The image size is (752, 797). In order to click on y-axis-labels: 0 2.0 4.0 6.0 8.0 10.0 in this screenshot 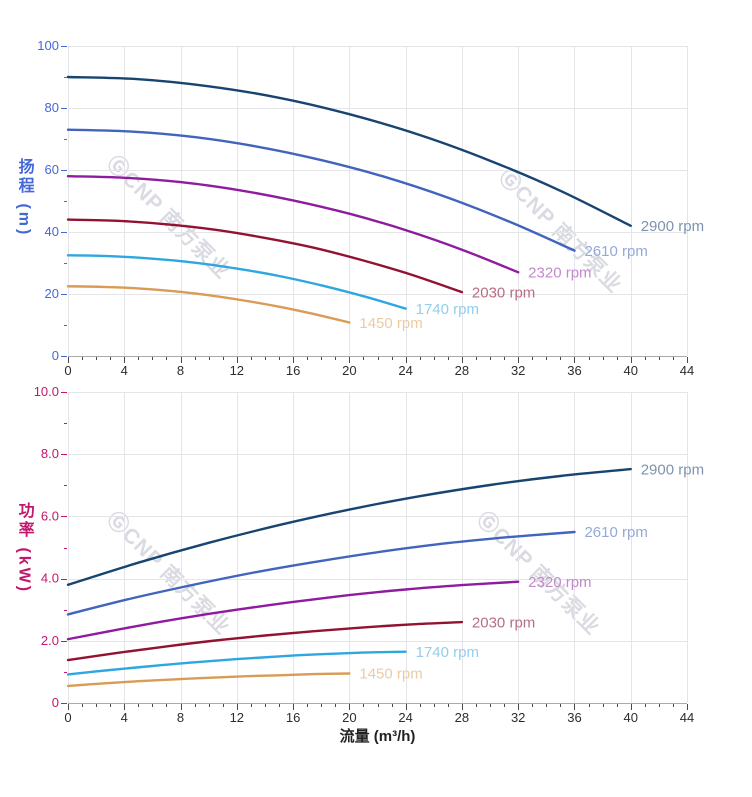, I will do `click(46, 547)`.